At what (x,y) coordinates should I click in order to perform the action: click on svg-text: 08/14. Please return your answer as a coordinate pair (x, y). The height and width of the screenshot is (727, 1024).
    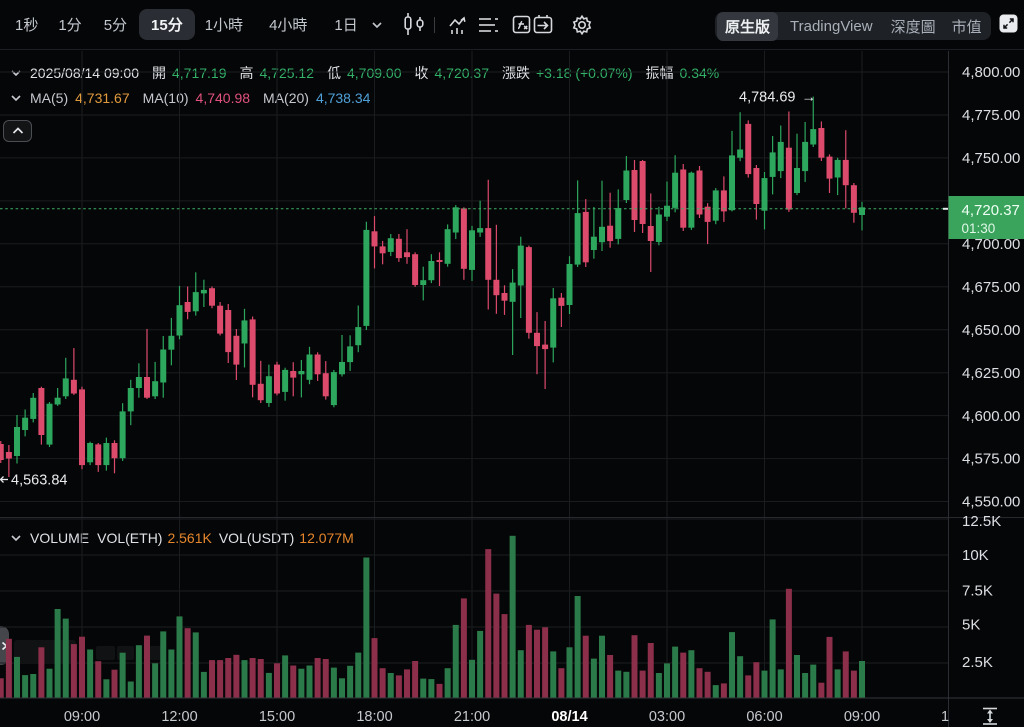
    Looking at the image, I should click on (569, 717).